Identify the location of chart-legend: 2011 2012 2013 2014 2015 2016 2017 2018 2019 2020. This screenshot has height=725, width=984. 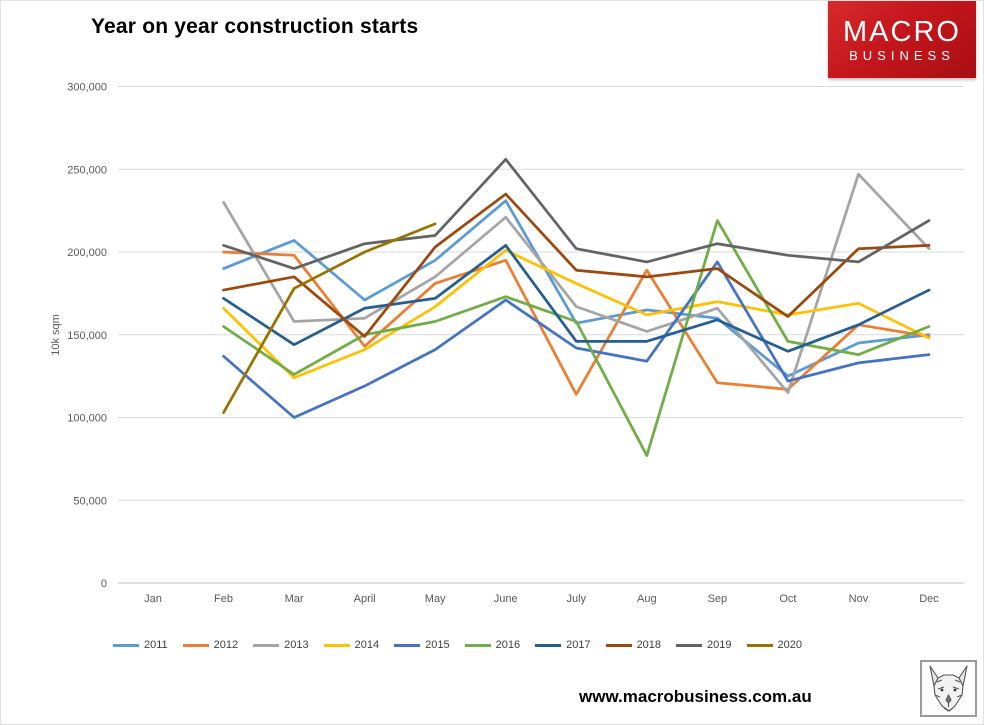
(465, 645).